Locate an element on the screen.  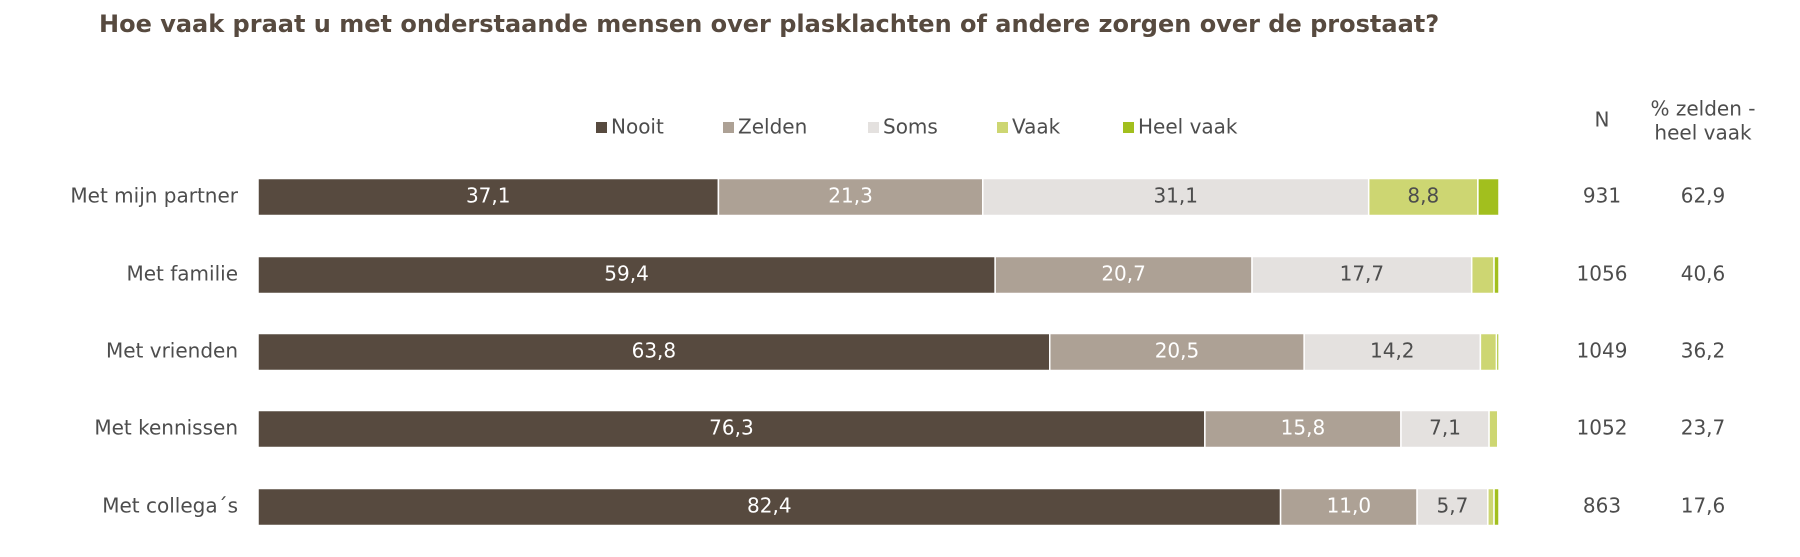
value-label: 21,3 is located at coordinates (850, 196).